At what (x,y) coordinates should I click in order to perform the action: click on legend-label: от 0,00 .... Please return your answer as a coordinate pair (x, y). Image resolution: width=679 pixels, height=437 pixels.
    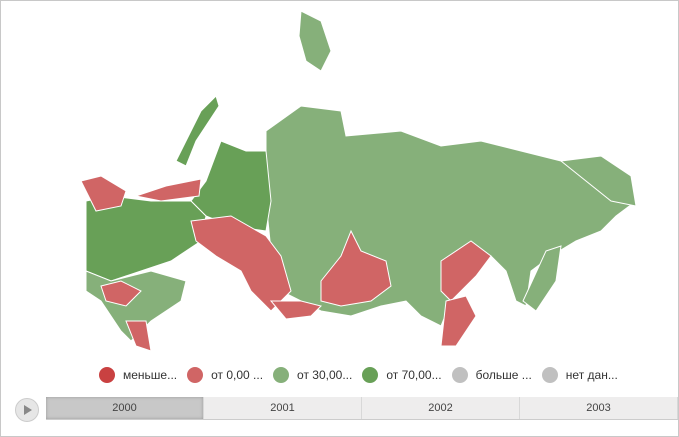
    Looking at the image, I should click on (237, 375).